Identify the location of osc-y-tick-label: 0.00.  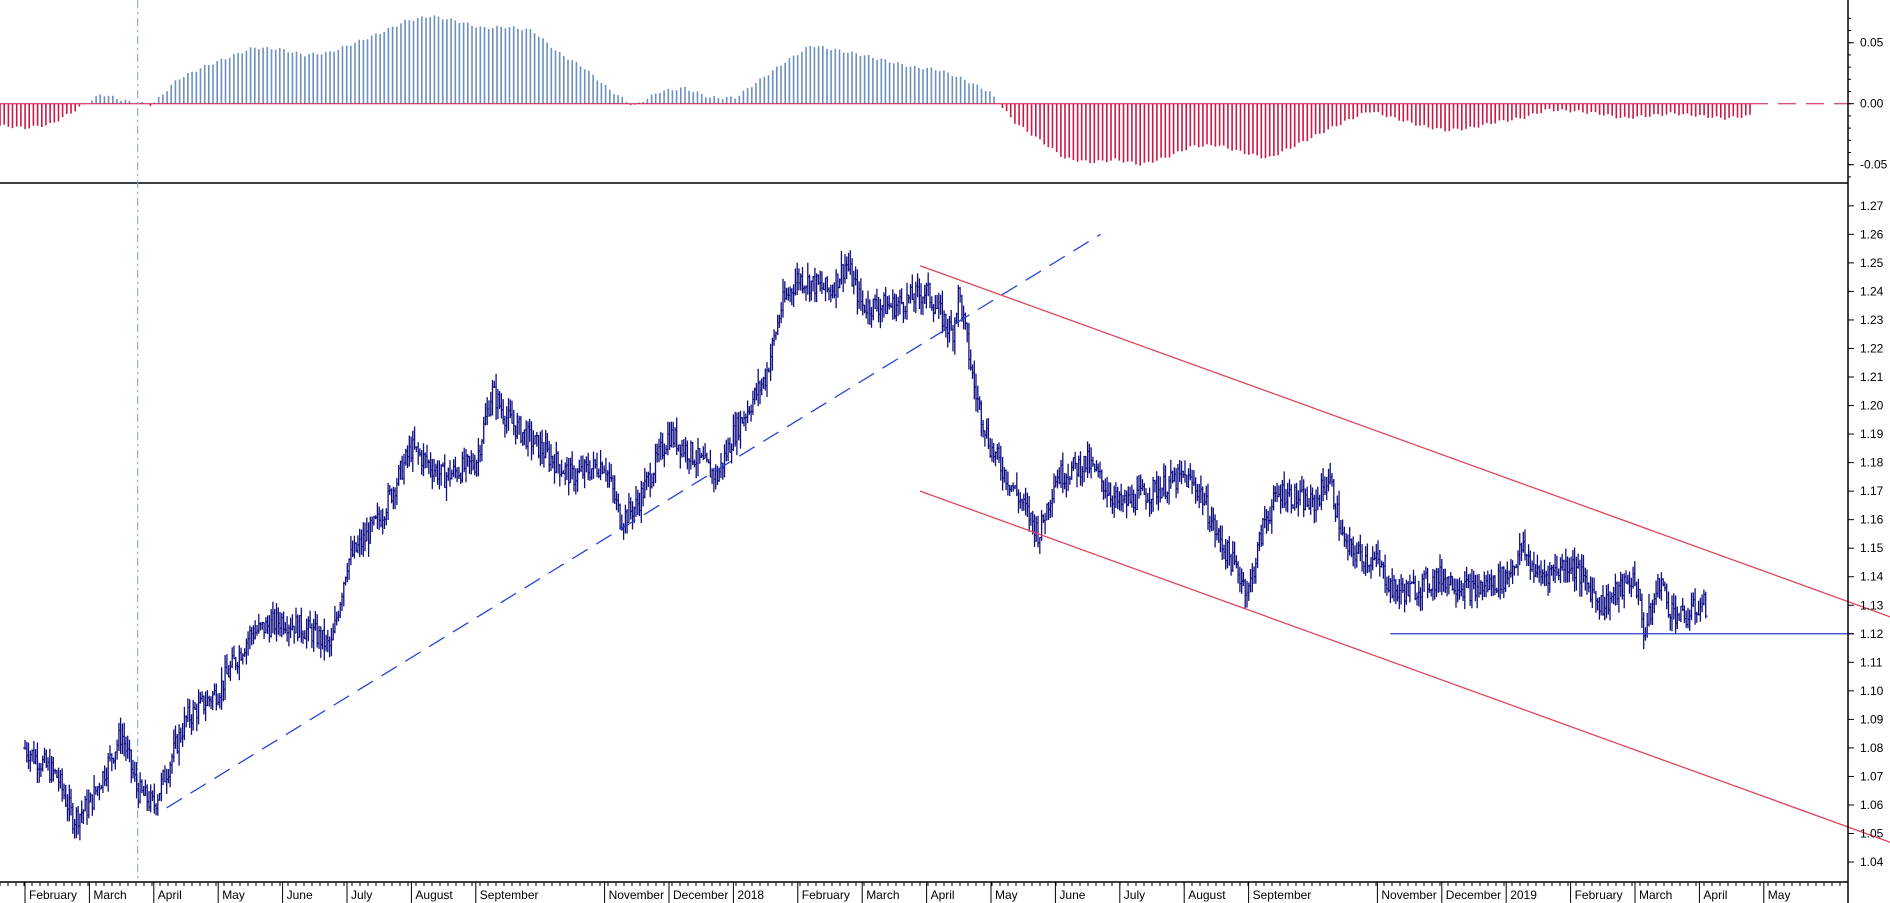
(1872, 104).